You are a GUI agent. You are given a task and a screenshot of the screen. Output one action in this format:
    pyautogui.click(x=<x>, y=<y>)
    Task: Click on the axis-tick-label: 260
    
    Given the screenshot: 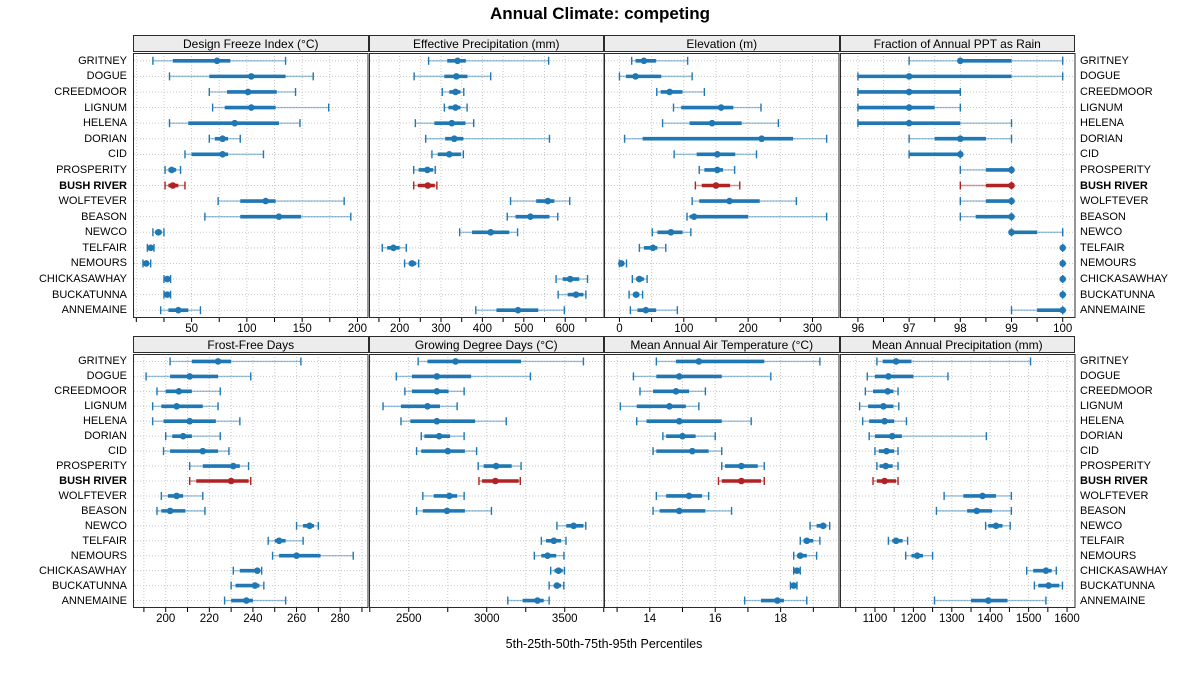 What is the action you would take?
    pyautogui.click(x=296, y=619)
    